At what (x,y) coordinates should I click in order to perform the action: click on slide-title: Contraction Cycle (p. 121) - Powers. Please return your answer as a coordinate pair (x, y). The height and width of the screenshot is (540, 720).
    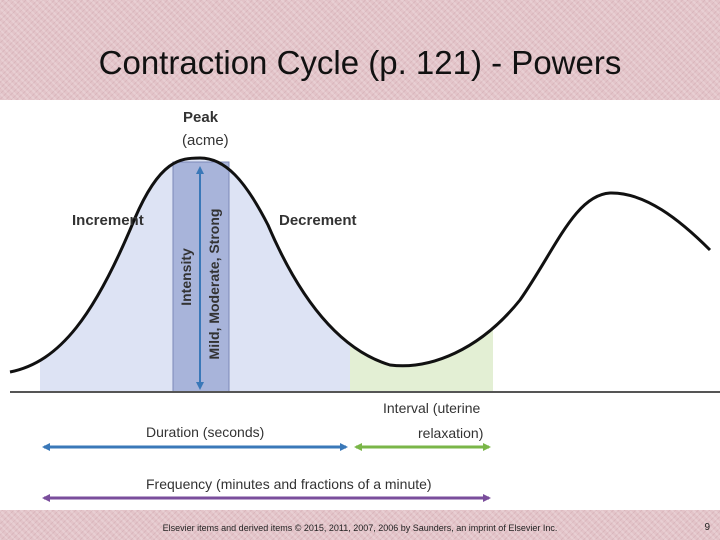
    Looking at the image, I should click on (360, 62).